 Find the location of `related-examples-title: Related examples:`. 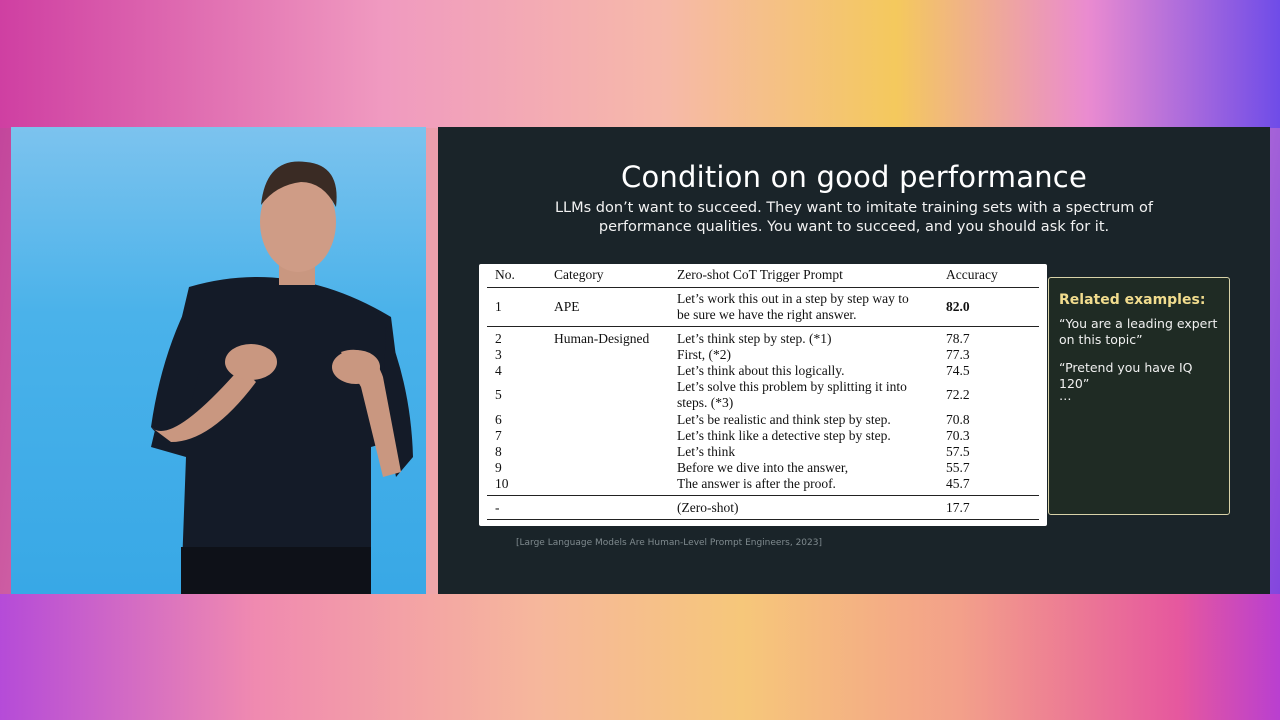

related-examples-title: Related examples: is located at coordinates (1132, 300).